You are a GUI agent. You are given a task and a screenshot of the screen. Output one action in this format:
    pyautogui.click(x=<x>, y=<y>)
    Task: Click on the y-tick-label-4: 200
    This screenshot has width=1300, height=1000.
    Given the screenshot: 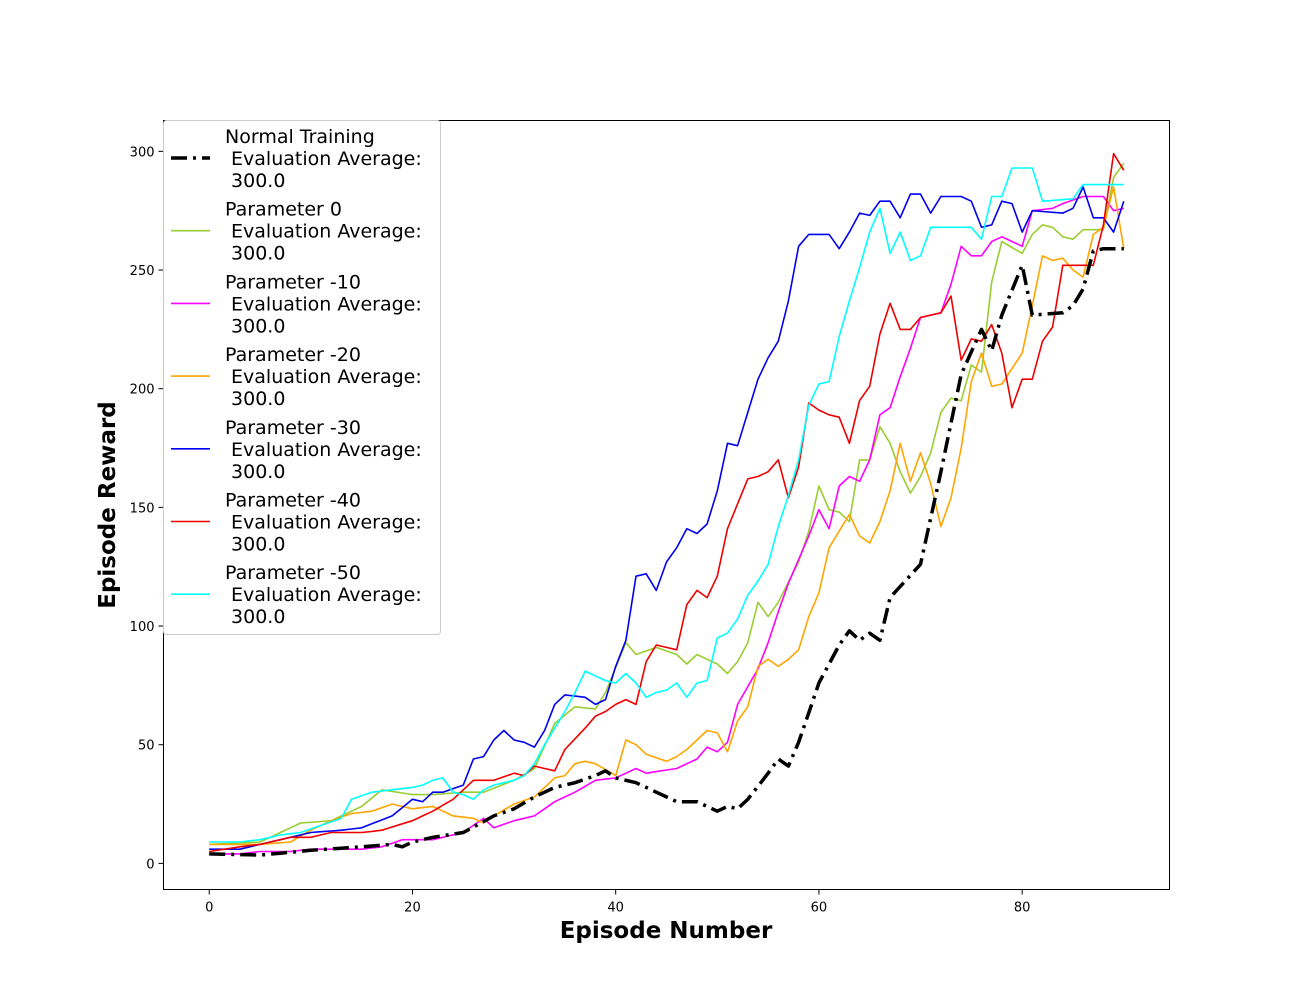 What is the action you would take?
    pyautogui.click(x=142, y=390)
    